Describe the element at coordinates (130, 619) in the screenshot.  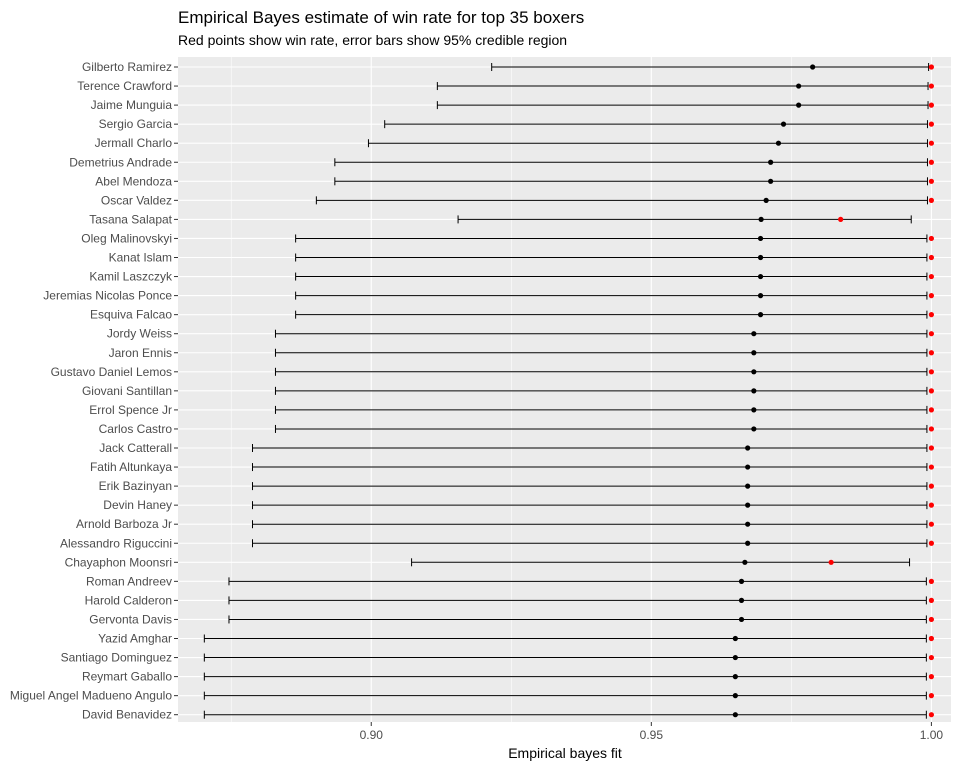
I see `y-tick-label: Gervonta Davis` at that location.